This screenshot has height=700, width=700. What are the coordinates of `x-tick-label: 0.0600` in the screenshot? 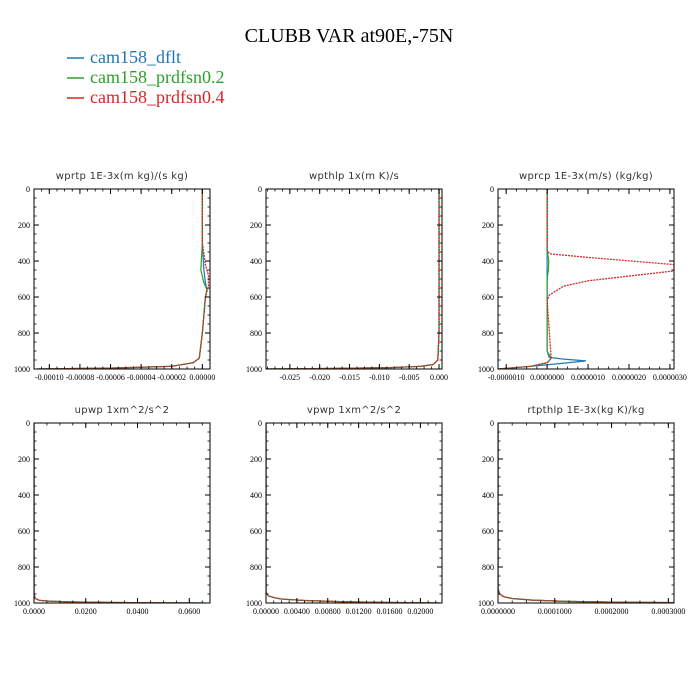 It's located at (189, 611).